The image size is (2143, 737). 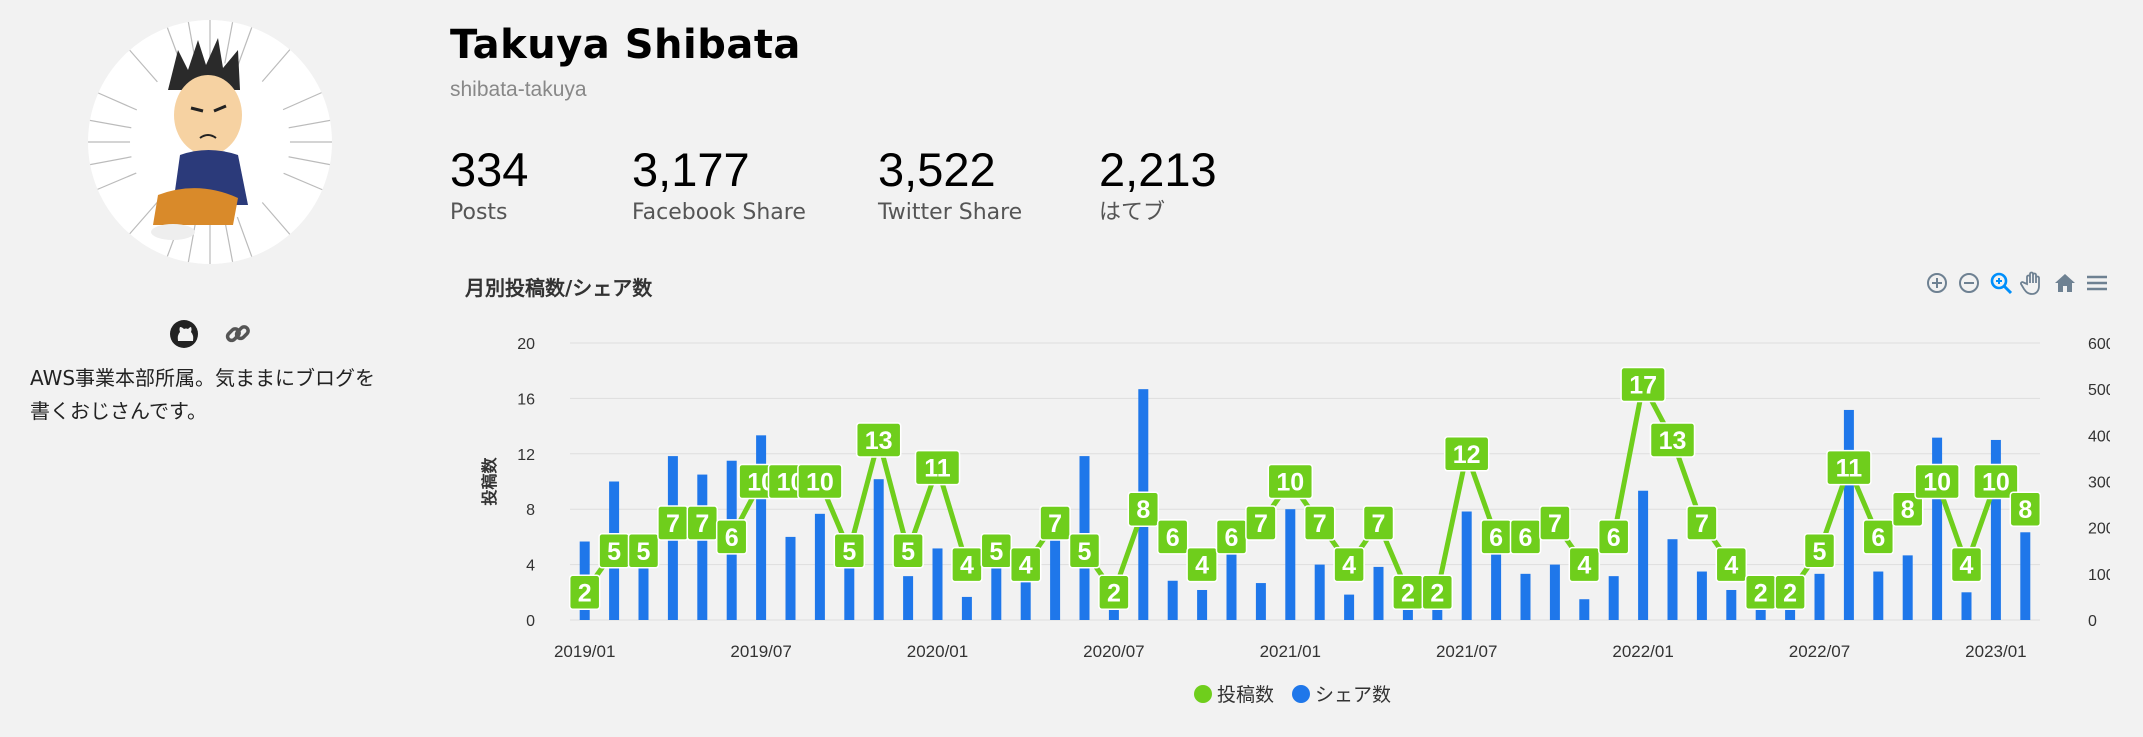 I want to click on stat-label: Facebook Share, so click(x=719, y=212).